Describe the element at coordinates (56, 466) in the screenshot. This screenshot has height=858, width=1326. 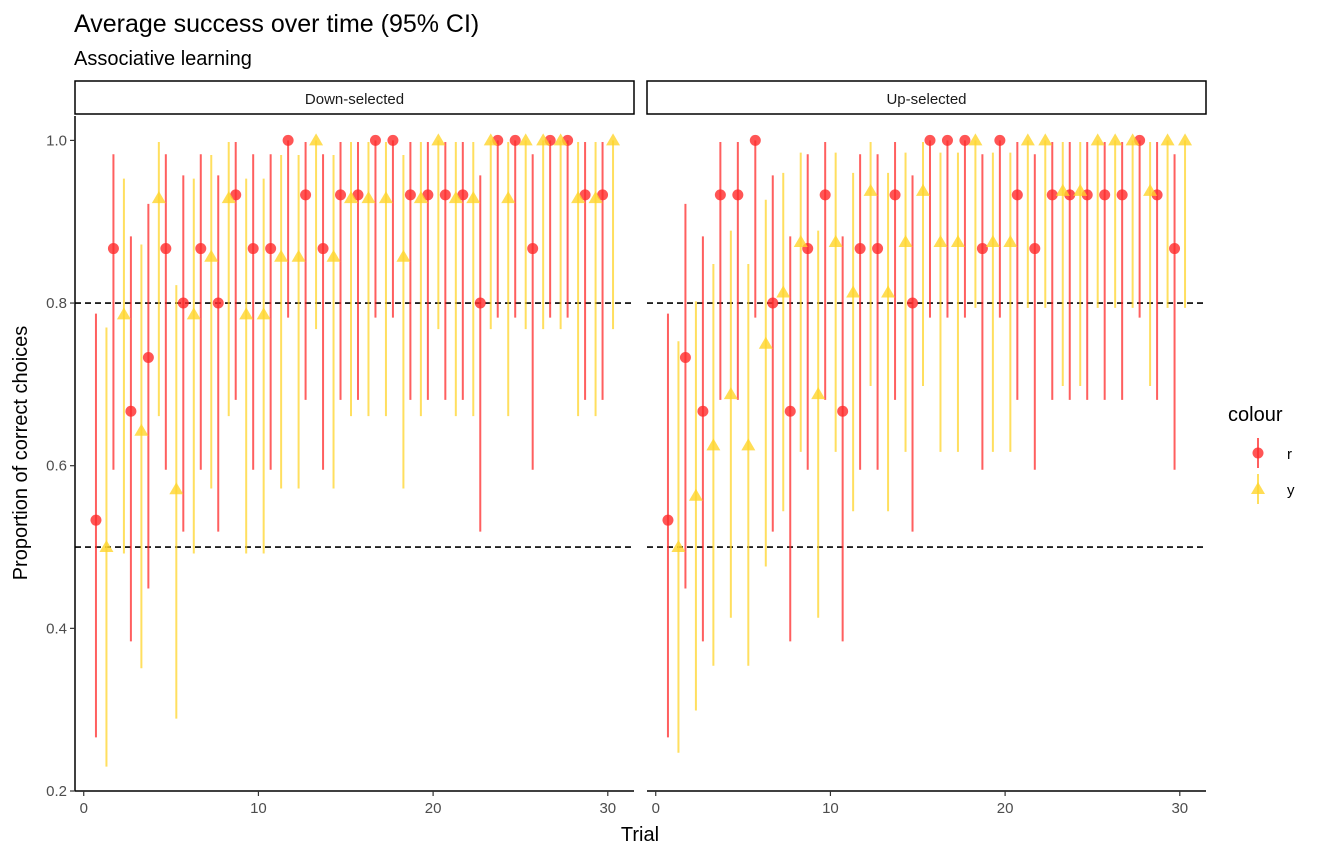
I see `y-tick-label: 0.6` at that location.